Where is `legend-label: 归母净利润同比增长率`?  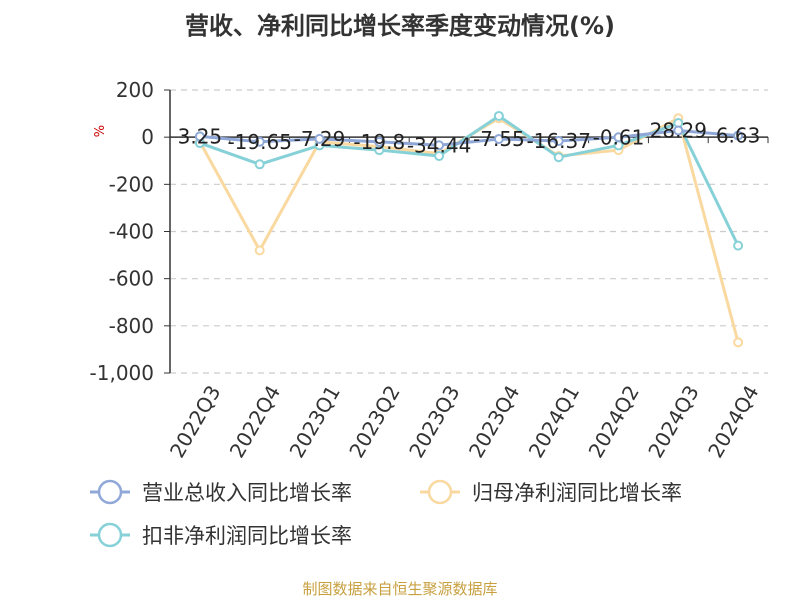
legend-label: 归母净利润同比增长率 is located at coordinates (577, 493).